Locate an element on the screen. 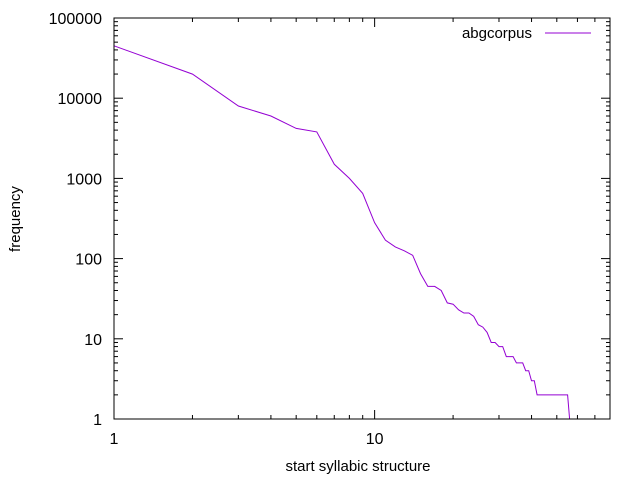 Image resolution: width=640 pixels, height=480 pixels. y-tick-label: 1 is located at coordinates (97, 420).